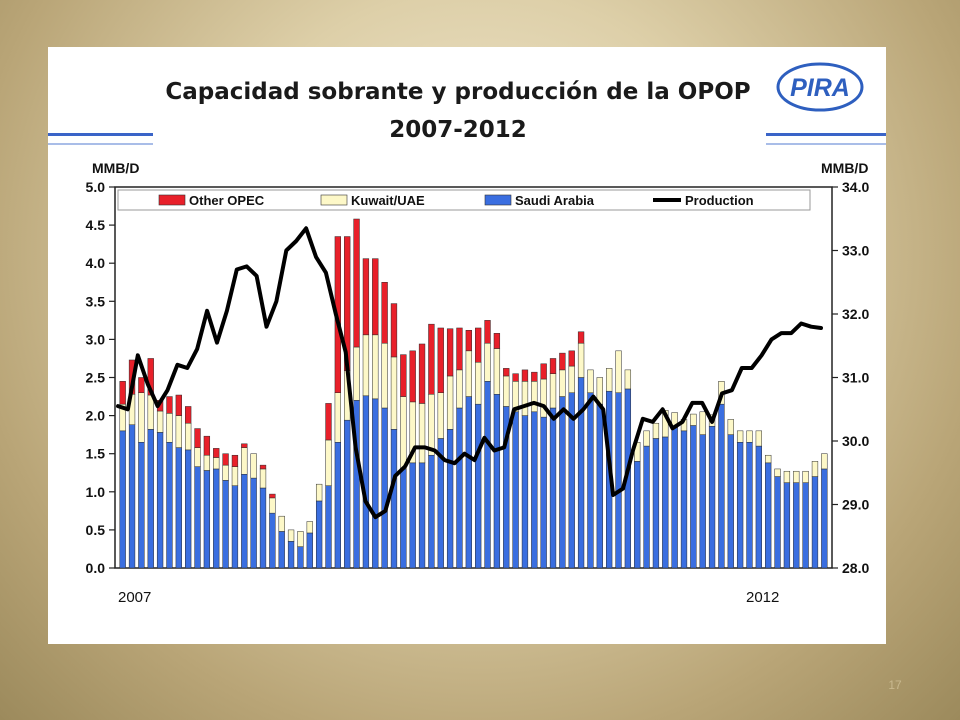 The height and width of the screenshot is (720, 960). What do you see at coordinates (100, 134) in the screenshot?
I see `header-rule-left` at bounding box center [100, 134].